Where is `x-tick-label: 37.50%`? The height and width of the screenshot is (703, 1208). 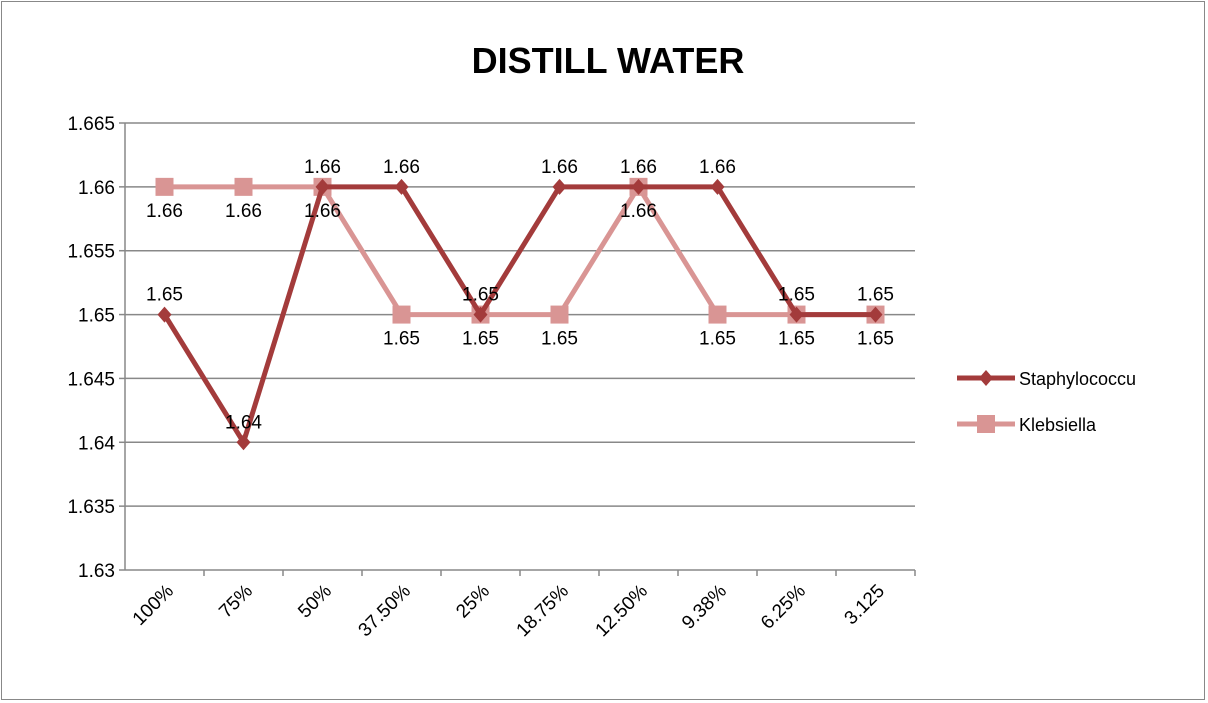 x-tick-label: 37.50% is located at coordinates (385, 611).